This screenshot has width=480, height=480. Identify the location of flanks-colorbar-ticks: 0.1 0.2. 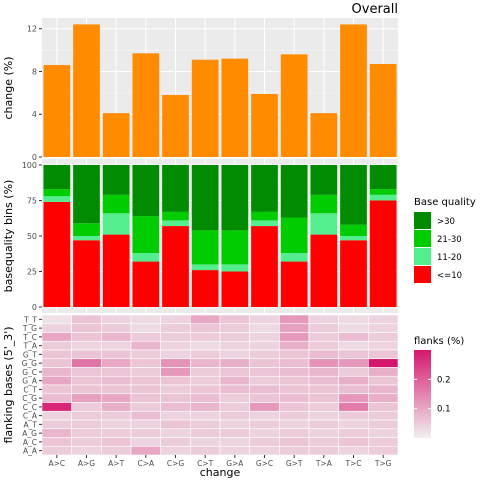
(432, 395).